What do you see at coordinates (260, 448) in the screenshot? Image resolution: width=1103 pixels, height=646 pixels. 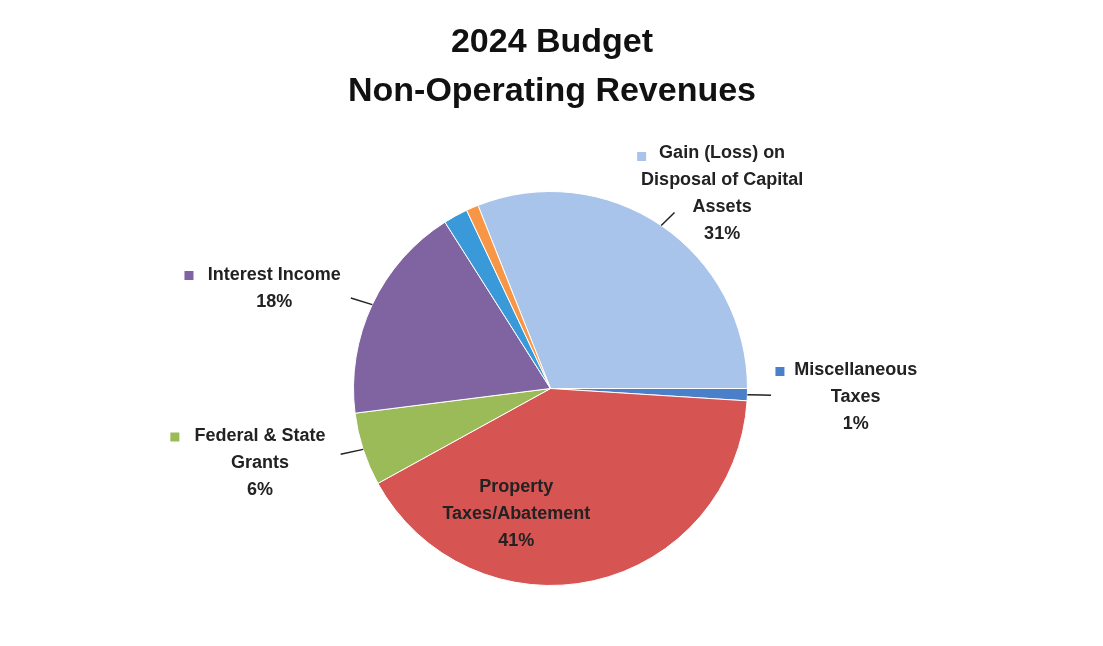 I see `legend-label: Federal & State Grants` at bounding box center [260, 448].